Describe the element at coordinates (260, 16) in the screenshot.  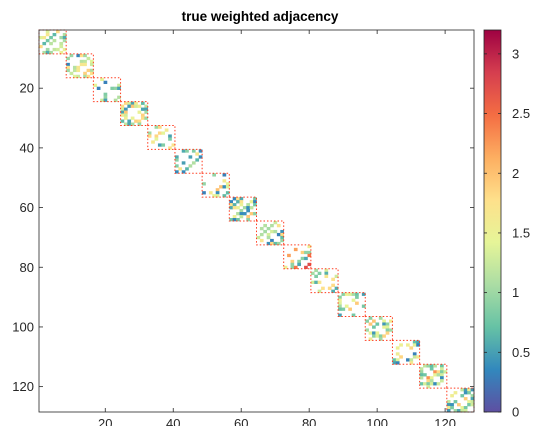
I see `chart-title: true weighted adjacency` at that location.